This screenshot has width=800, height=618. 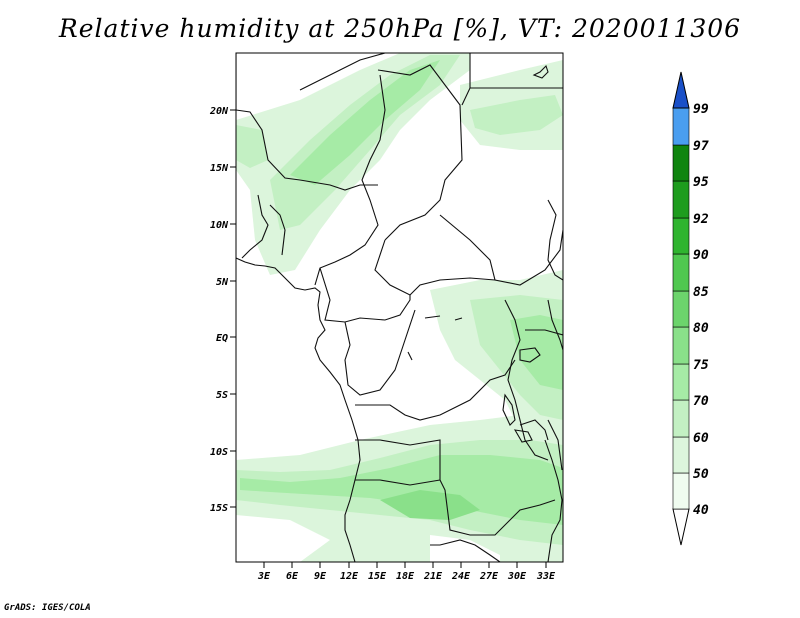 What do you see at coordinates (701, 182) in the screenshot?
I see `colorbar-label: 95` at bounding box center [701, 182].